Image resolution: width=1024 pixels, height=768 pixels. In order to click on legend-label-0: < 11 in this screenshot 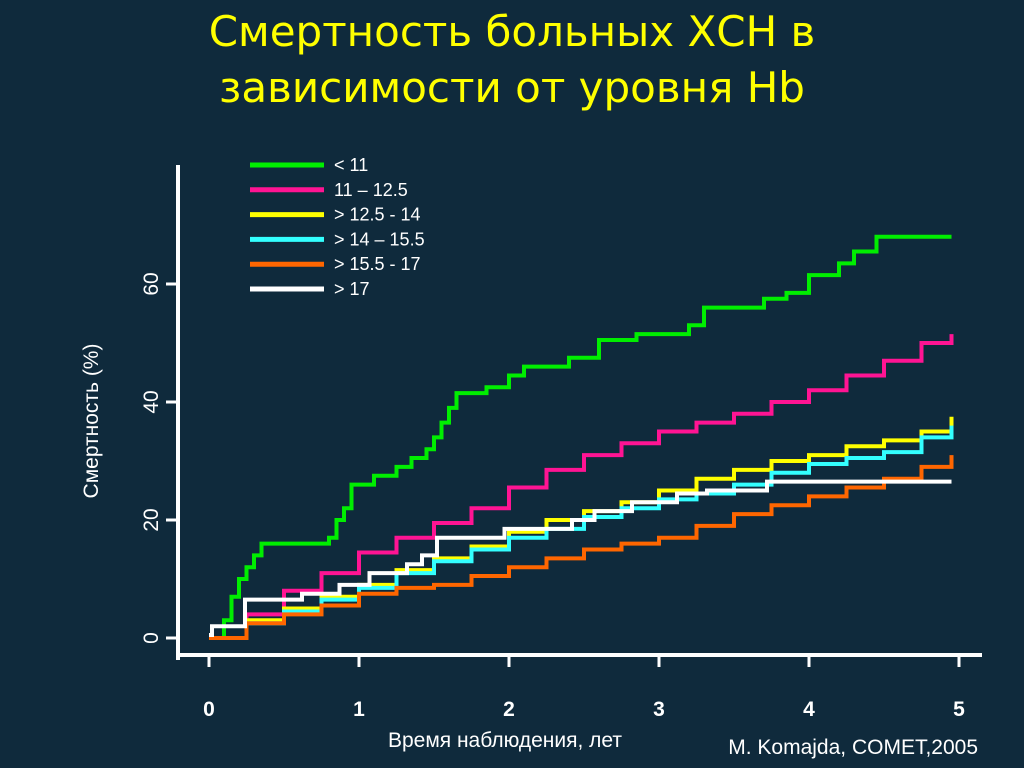, I will do `click(351, 165)`.